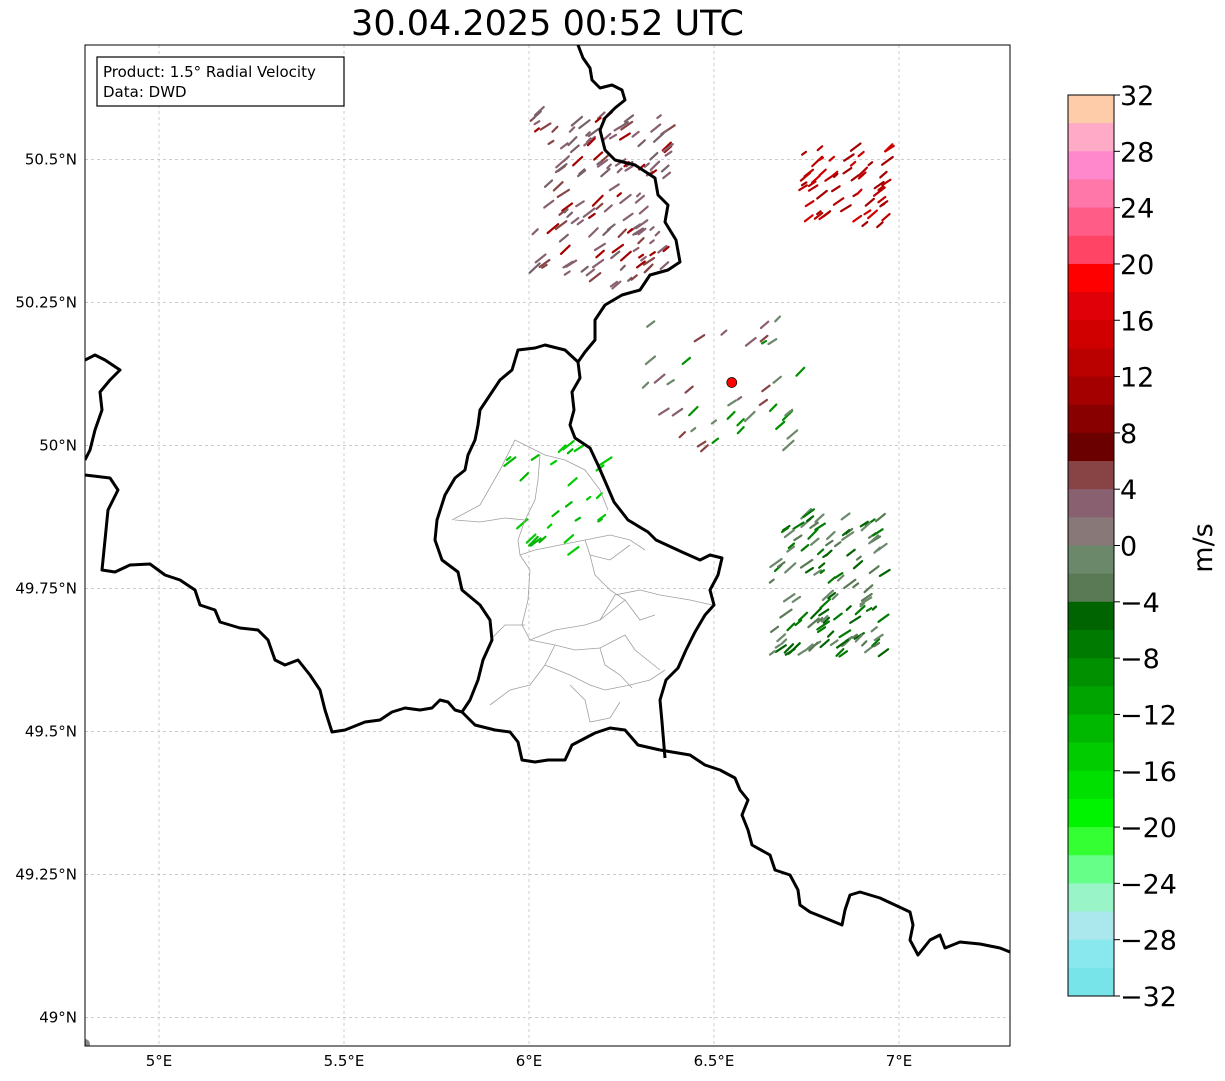 The image size is (1225, 1081). Describe the element at coordinates (547, 24) in the screenshot. I see `map-title: 30.04.2025 00:52 UTC` at that location.